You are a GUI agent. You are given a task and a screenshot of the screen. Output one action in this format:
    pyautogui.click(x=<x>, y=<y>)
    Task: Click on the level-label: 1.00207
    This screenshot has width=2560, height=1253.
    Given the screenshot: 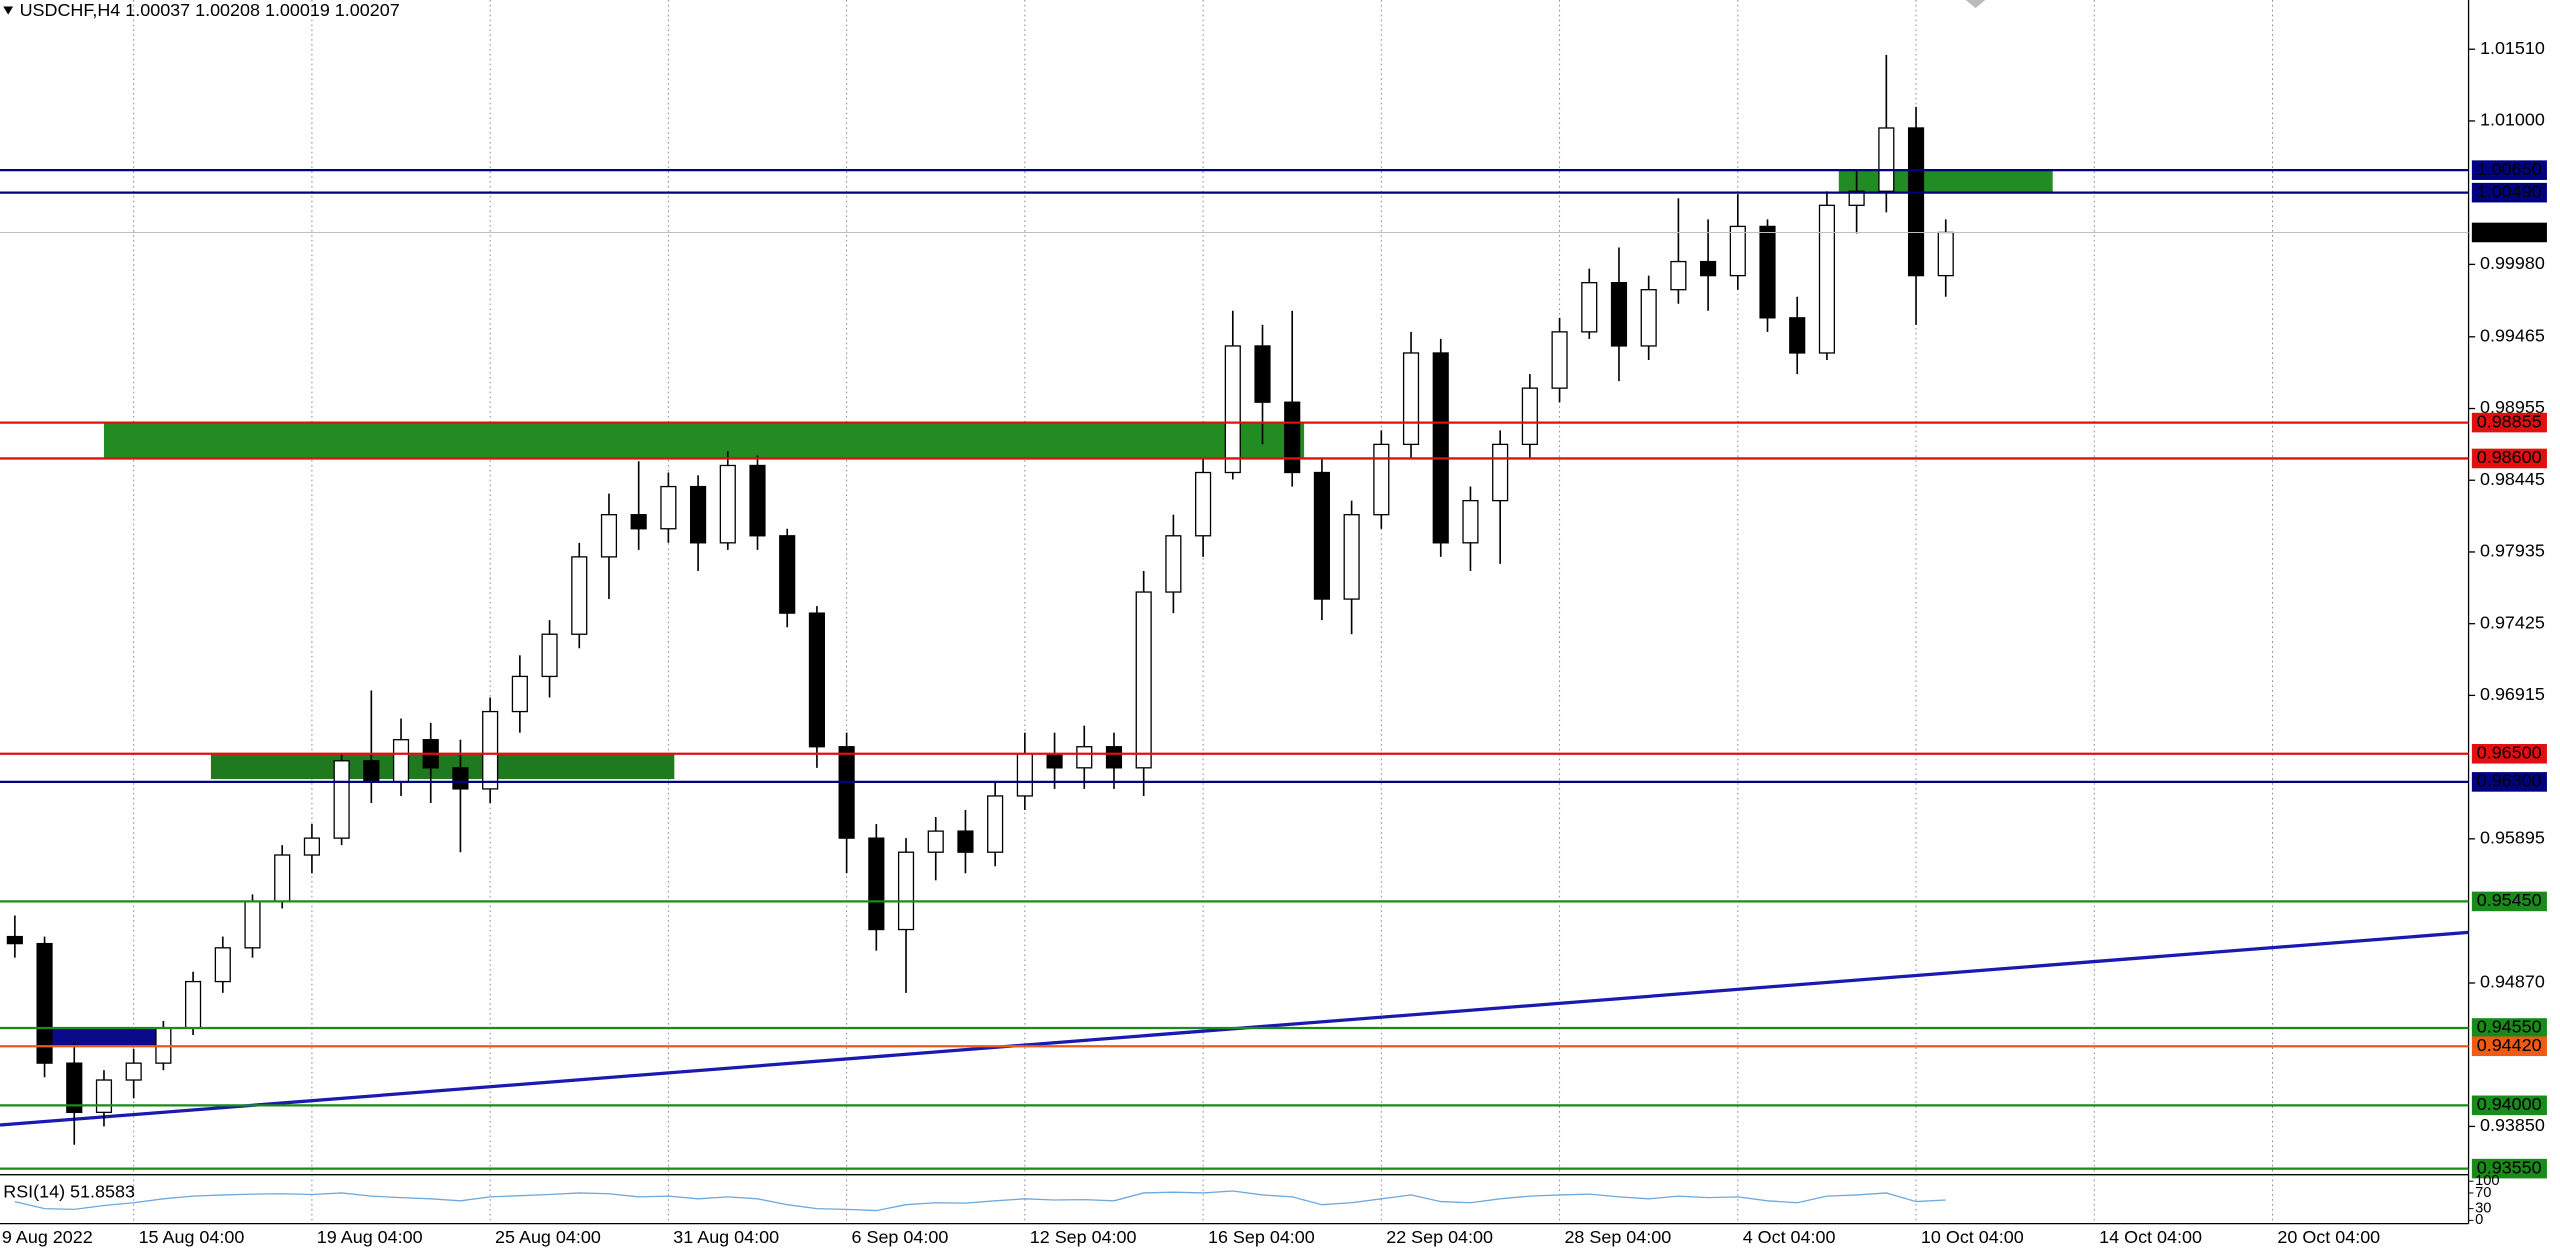 What is the action you would take?
    pyautogui.click(x=2509, y=231)
    